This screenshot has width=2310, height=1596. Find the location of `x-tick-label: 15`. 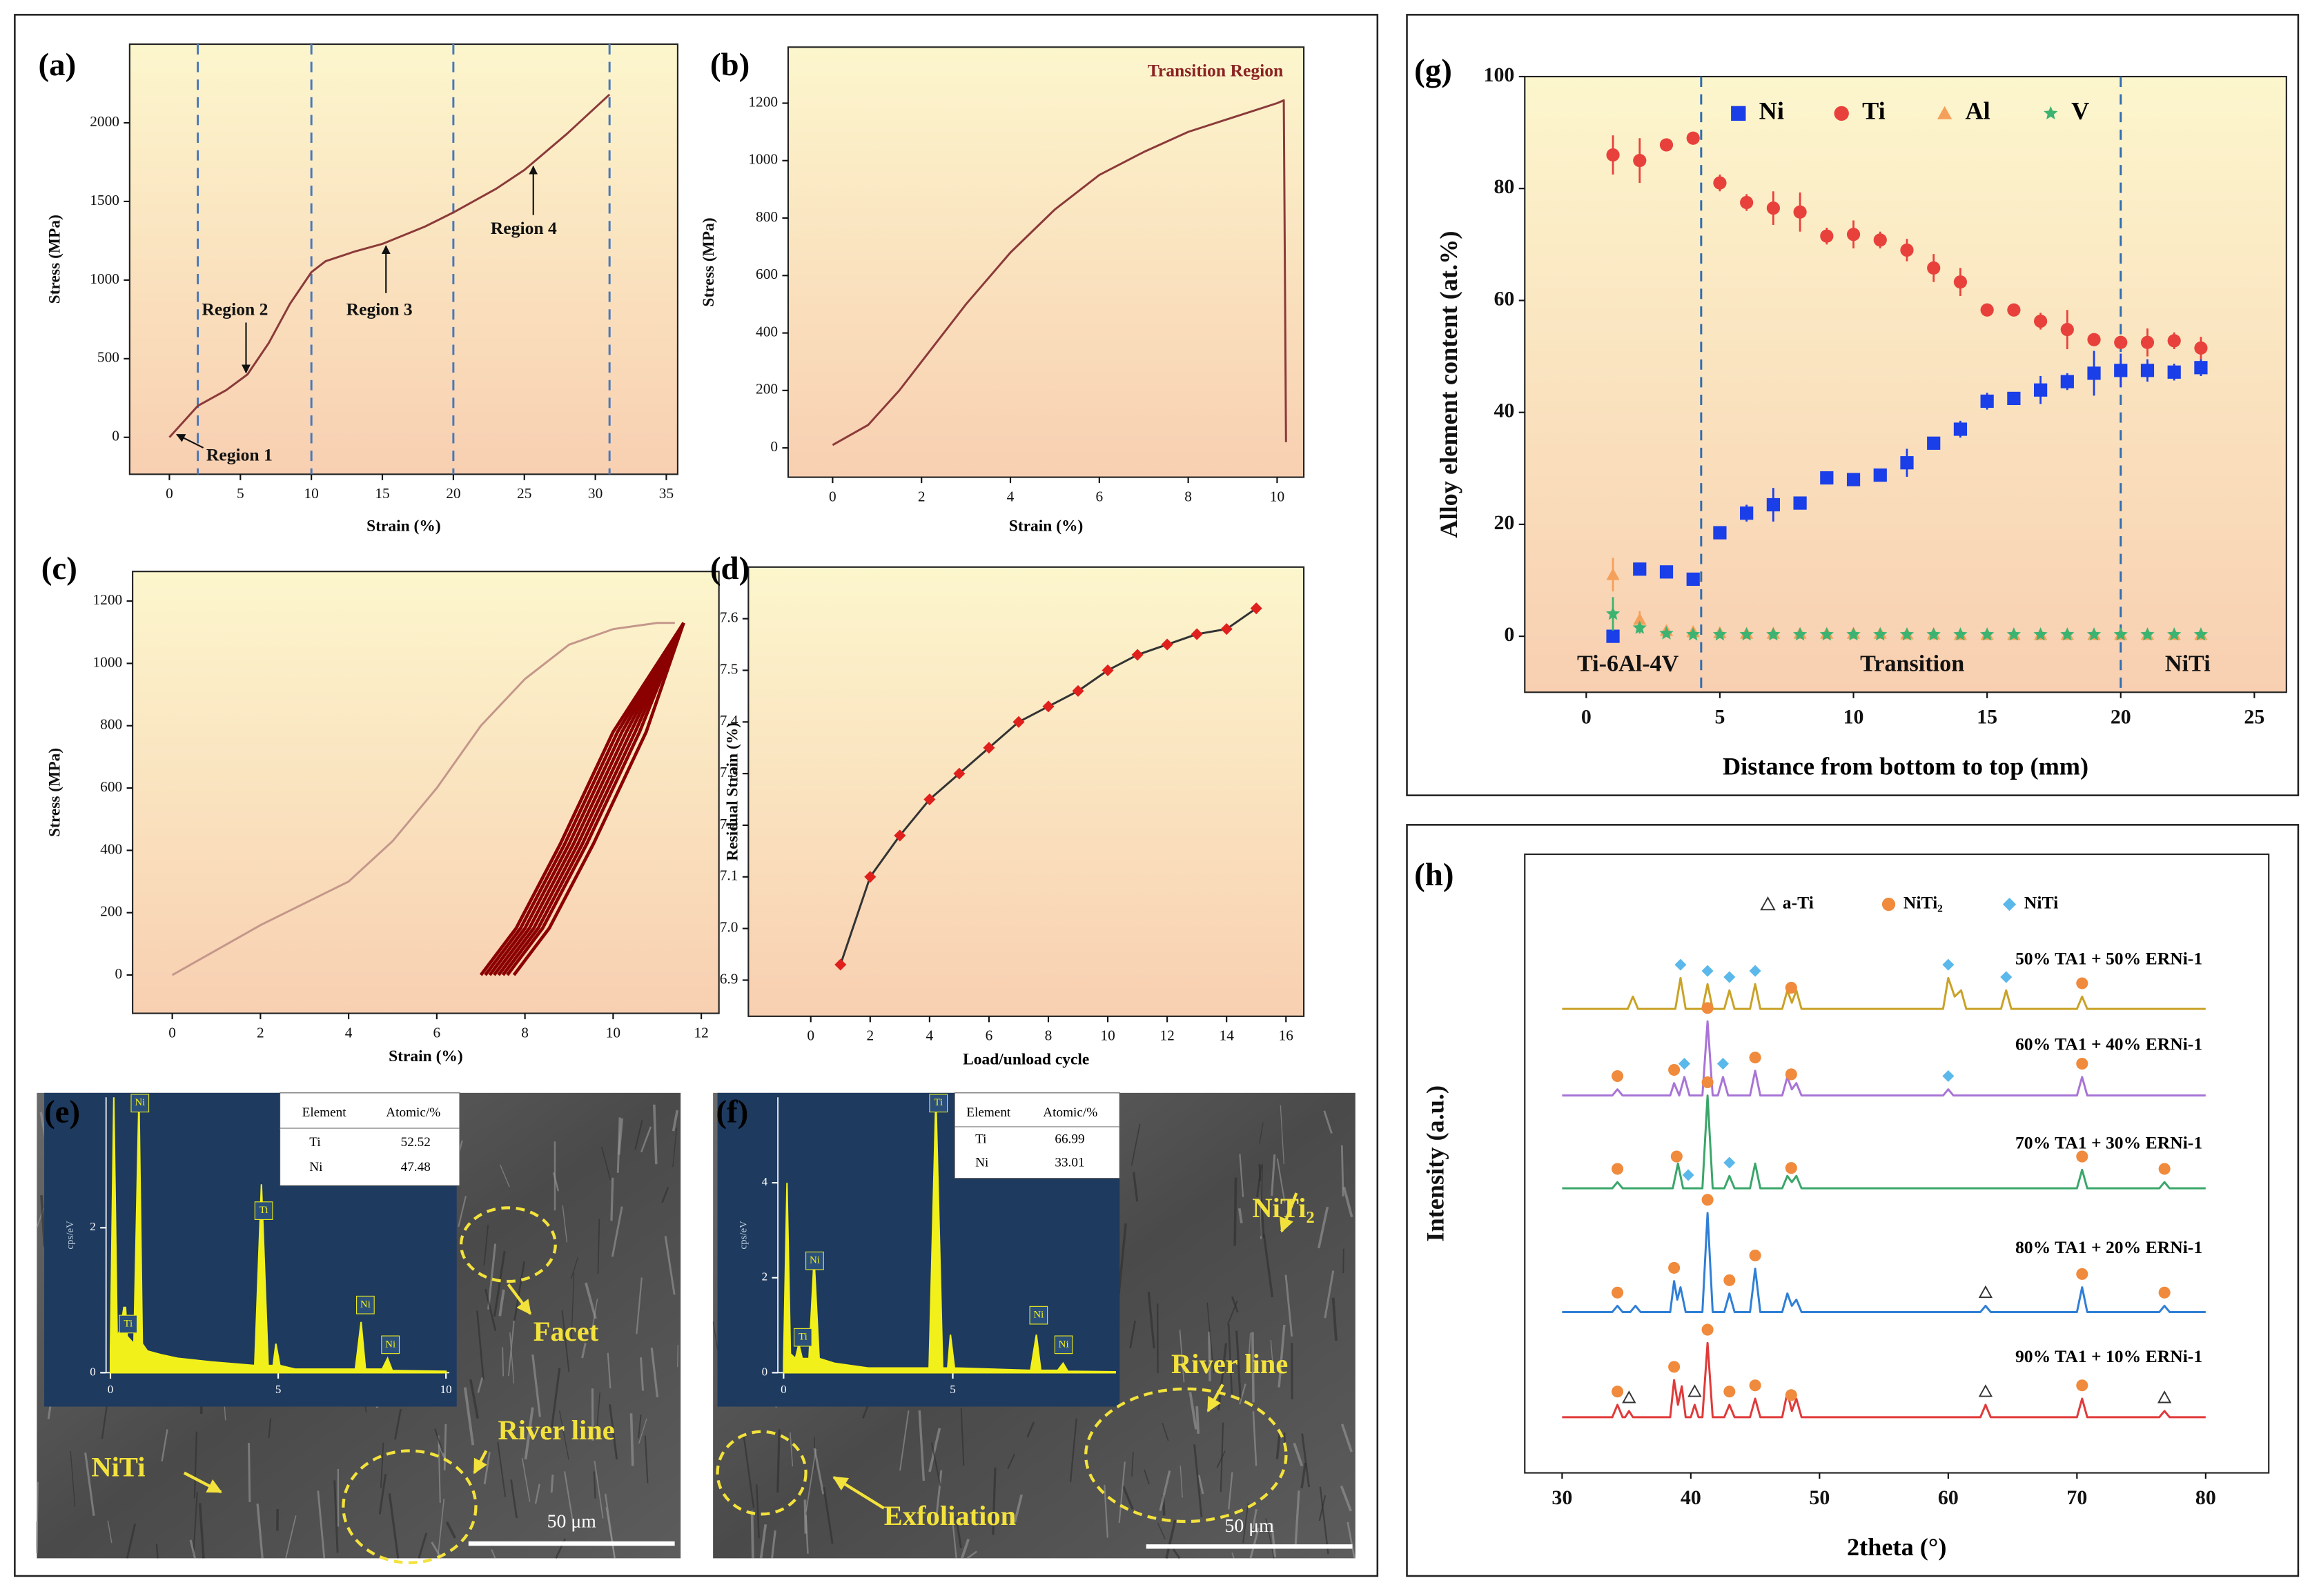

x-tick-label: 15 is located at coordinates (1987, 718).